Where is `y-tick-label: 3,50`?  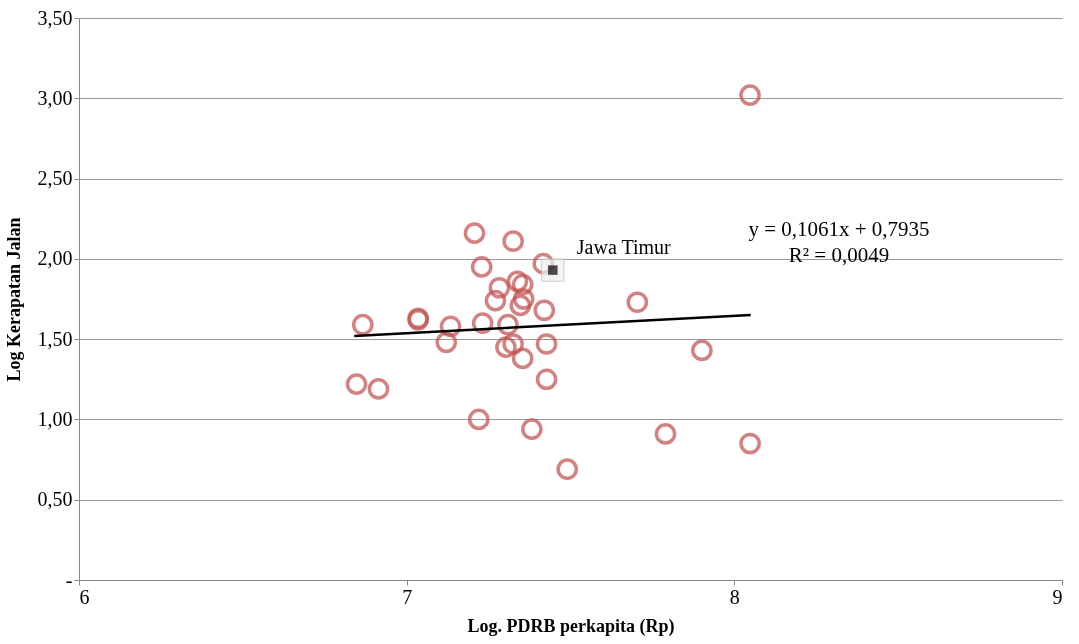
y-tick-label: 3,50 is located at coordinates (55, 17).